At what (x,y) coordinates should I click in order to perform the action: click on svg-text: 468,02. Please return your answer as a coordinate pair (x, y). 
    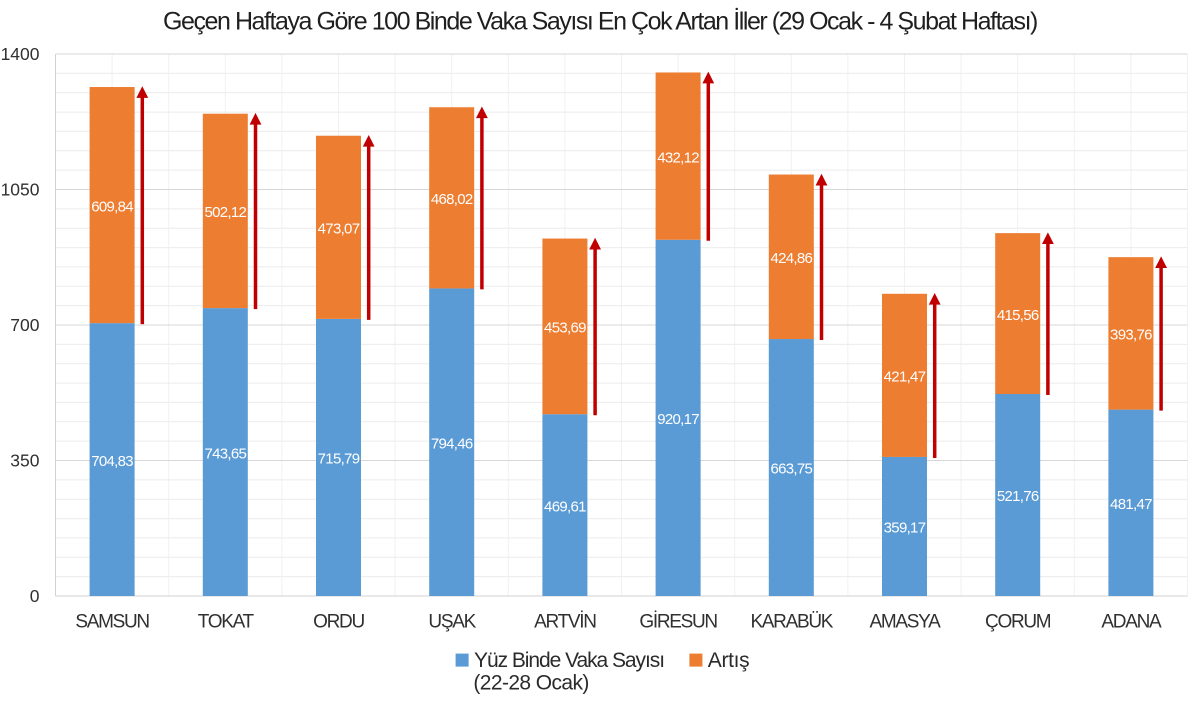
    Looking at the image, I should click on (452, 199).